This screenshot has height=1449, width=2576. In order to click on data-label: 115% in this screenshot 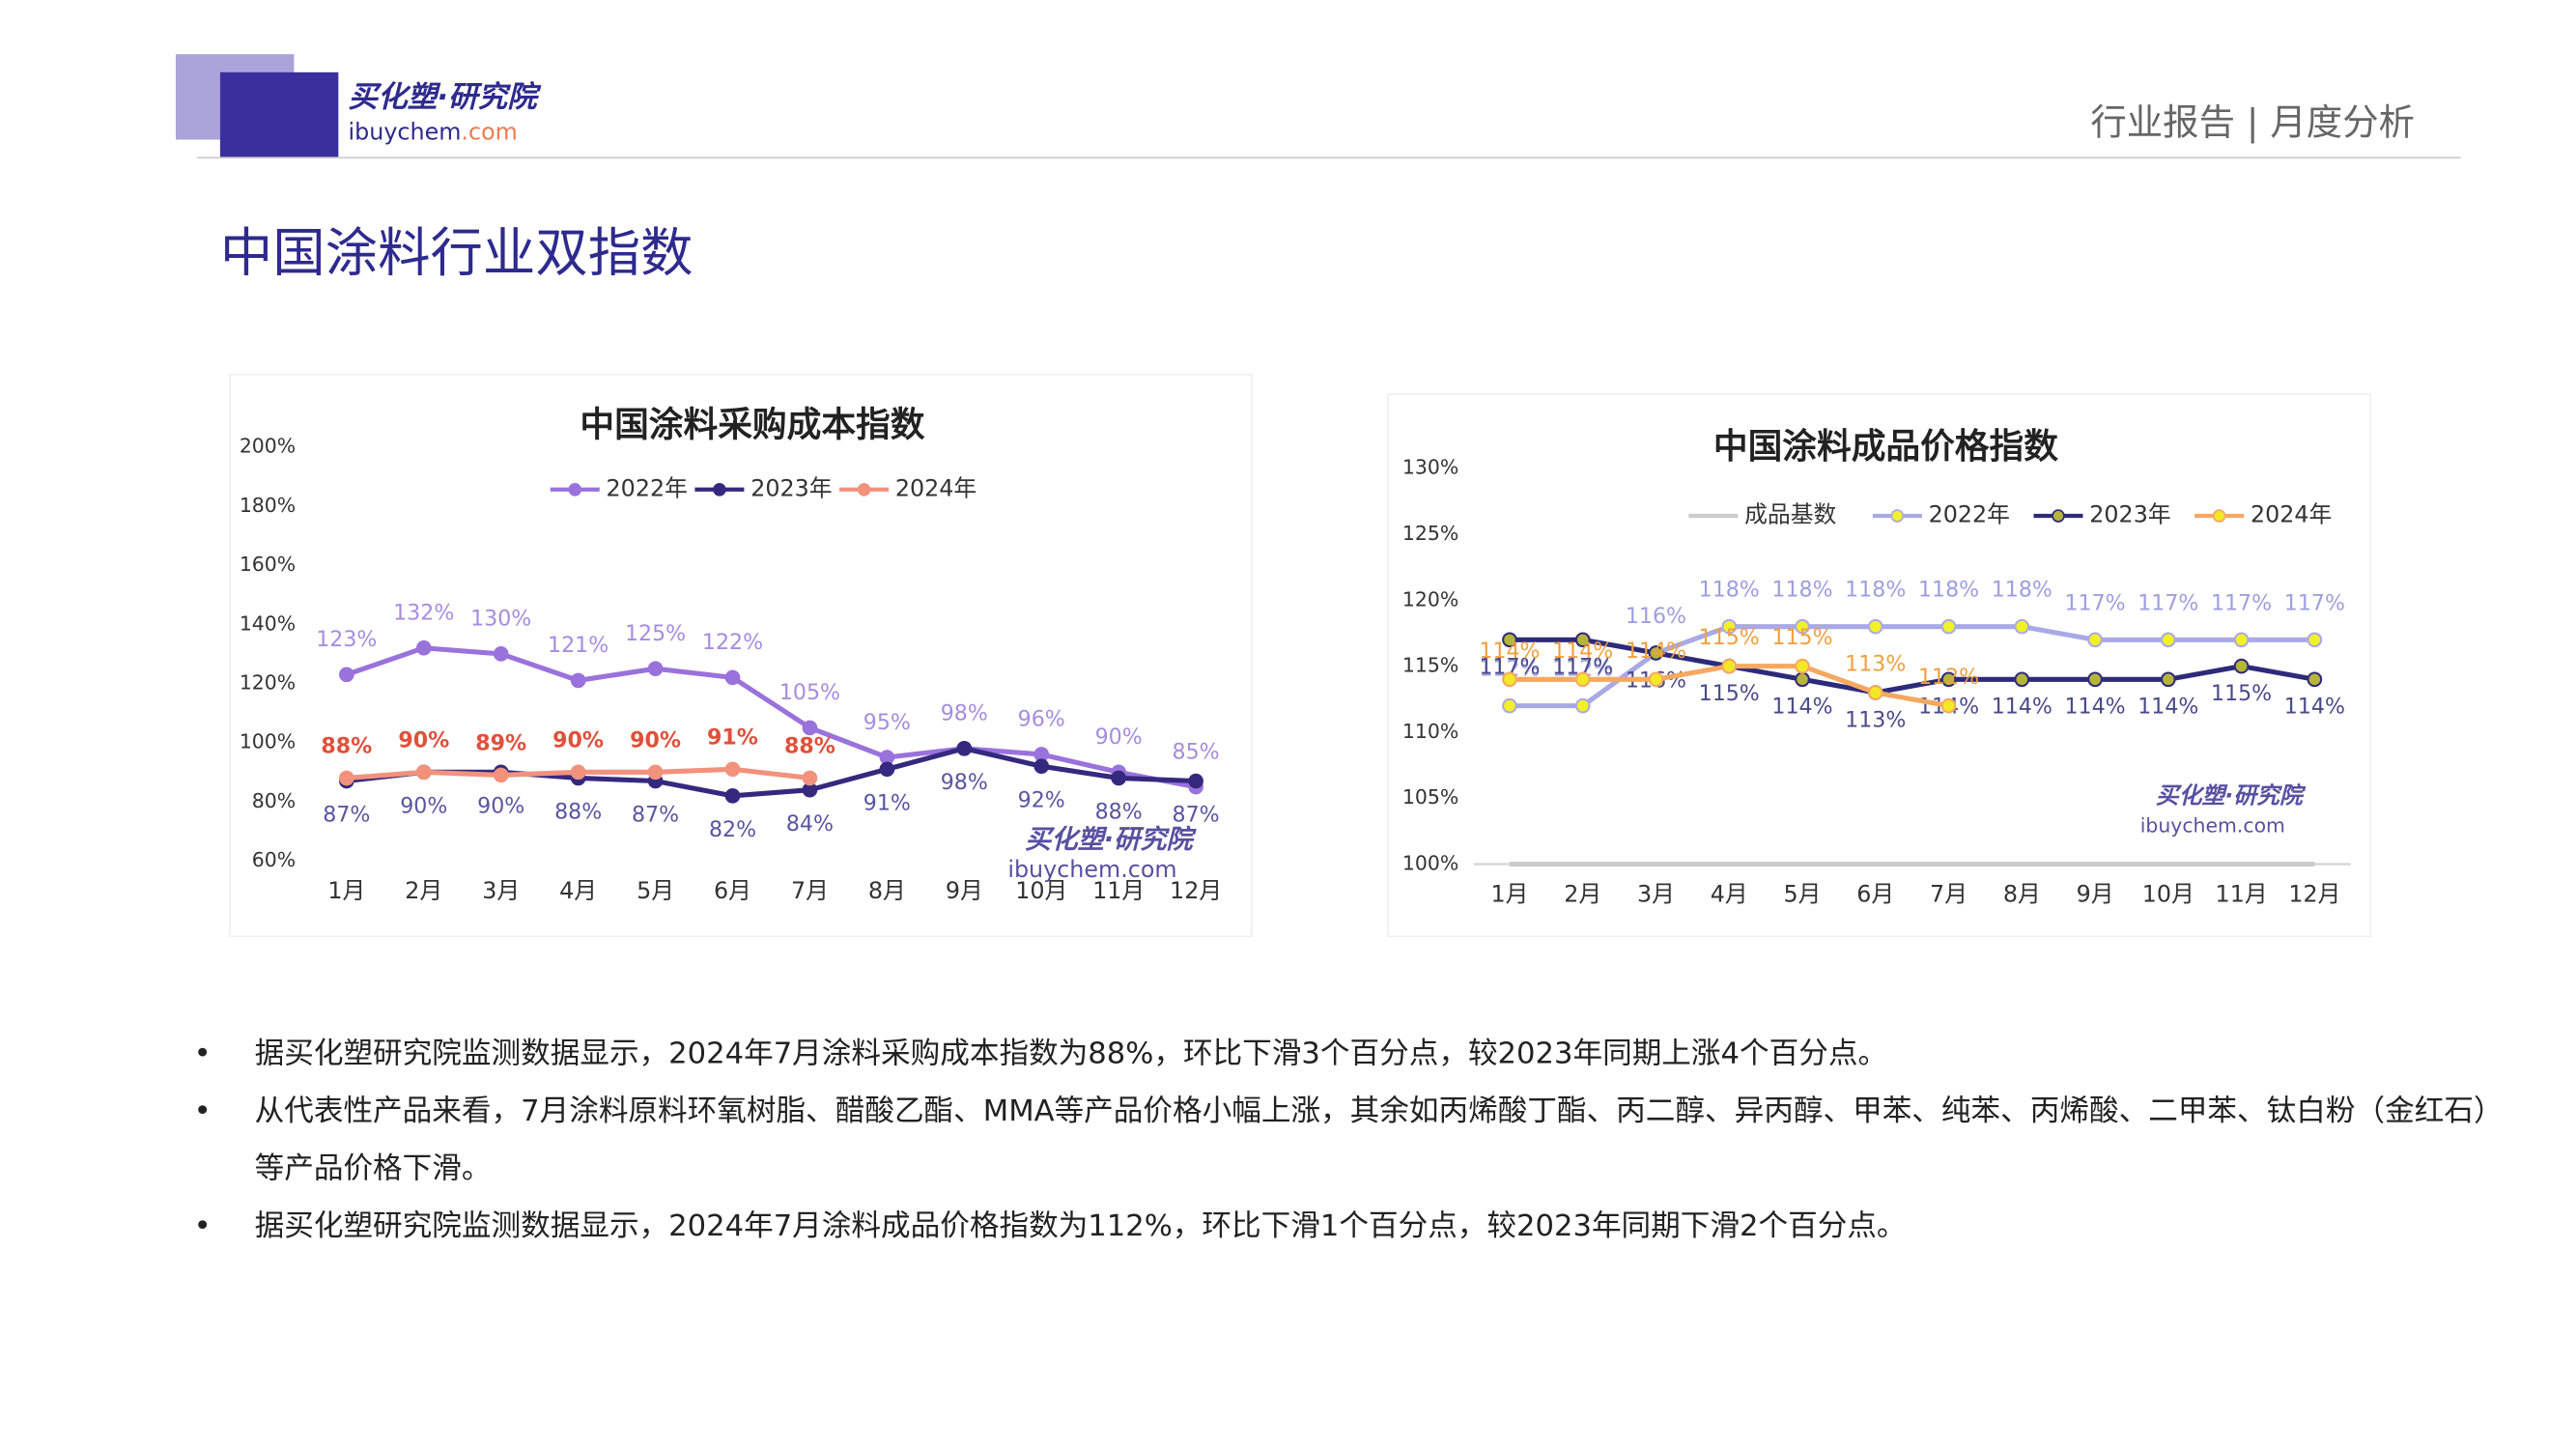, I will do `click(1801, 637)`.